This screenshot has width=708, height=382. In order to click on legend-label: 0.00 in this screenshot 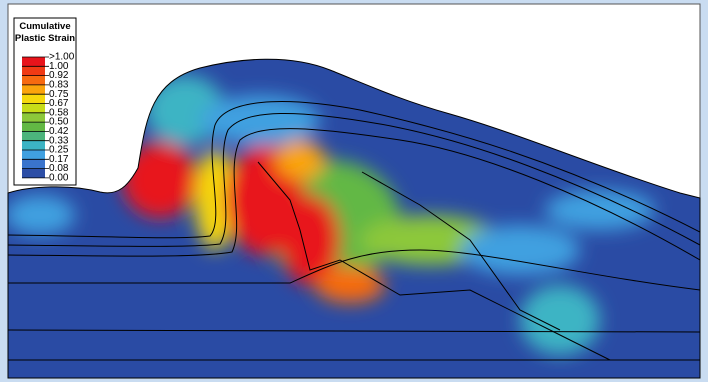, I will do `click(59, 178)`.